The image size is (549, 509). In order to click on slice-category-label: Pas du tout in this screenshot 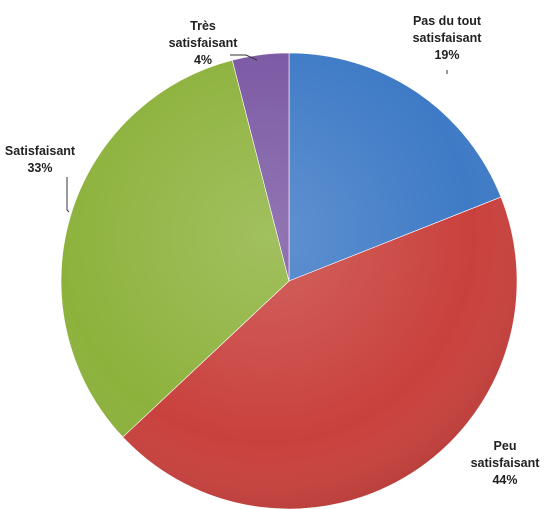, I will do `click(447, 21)`.